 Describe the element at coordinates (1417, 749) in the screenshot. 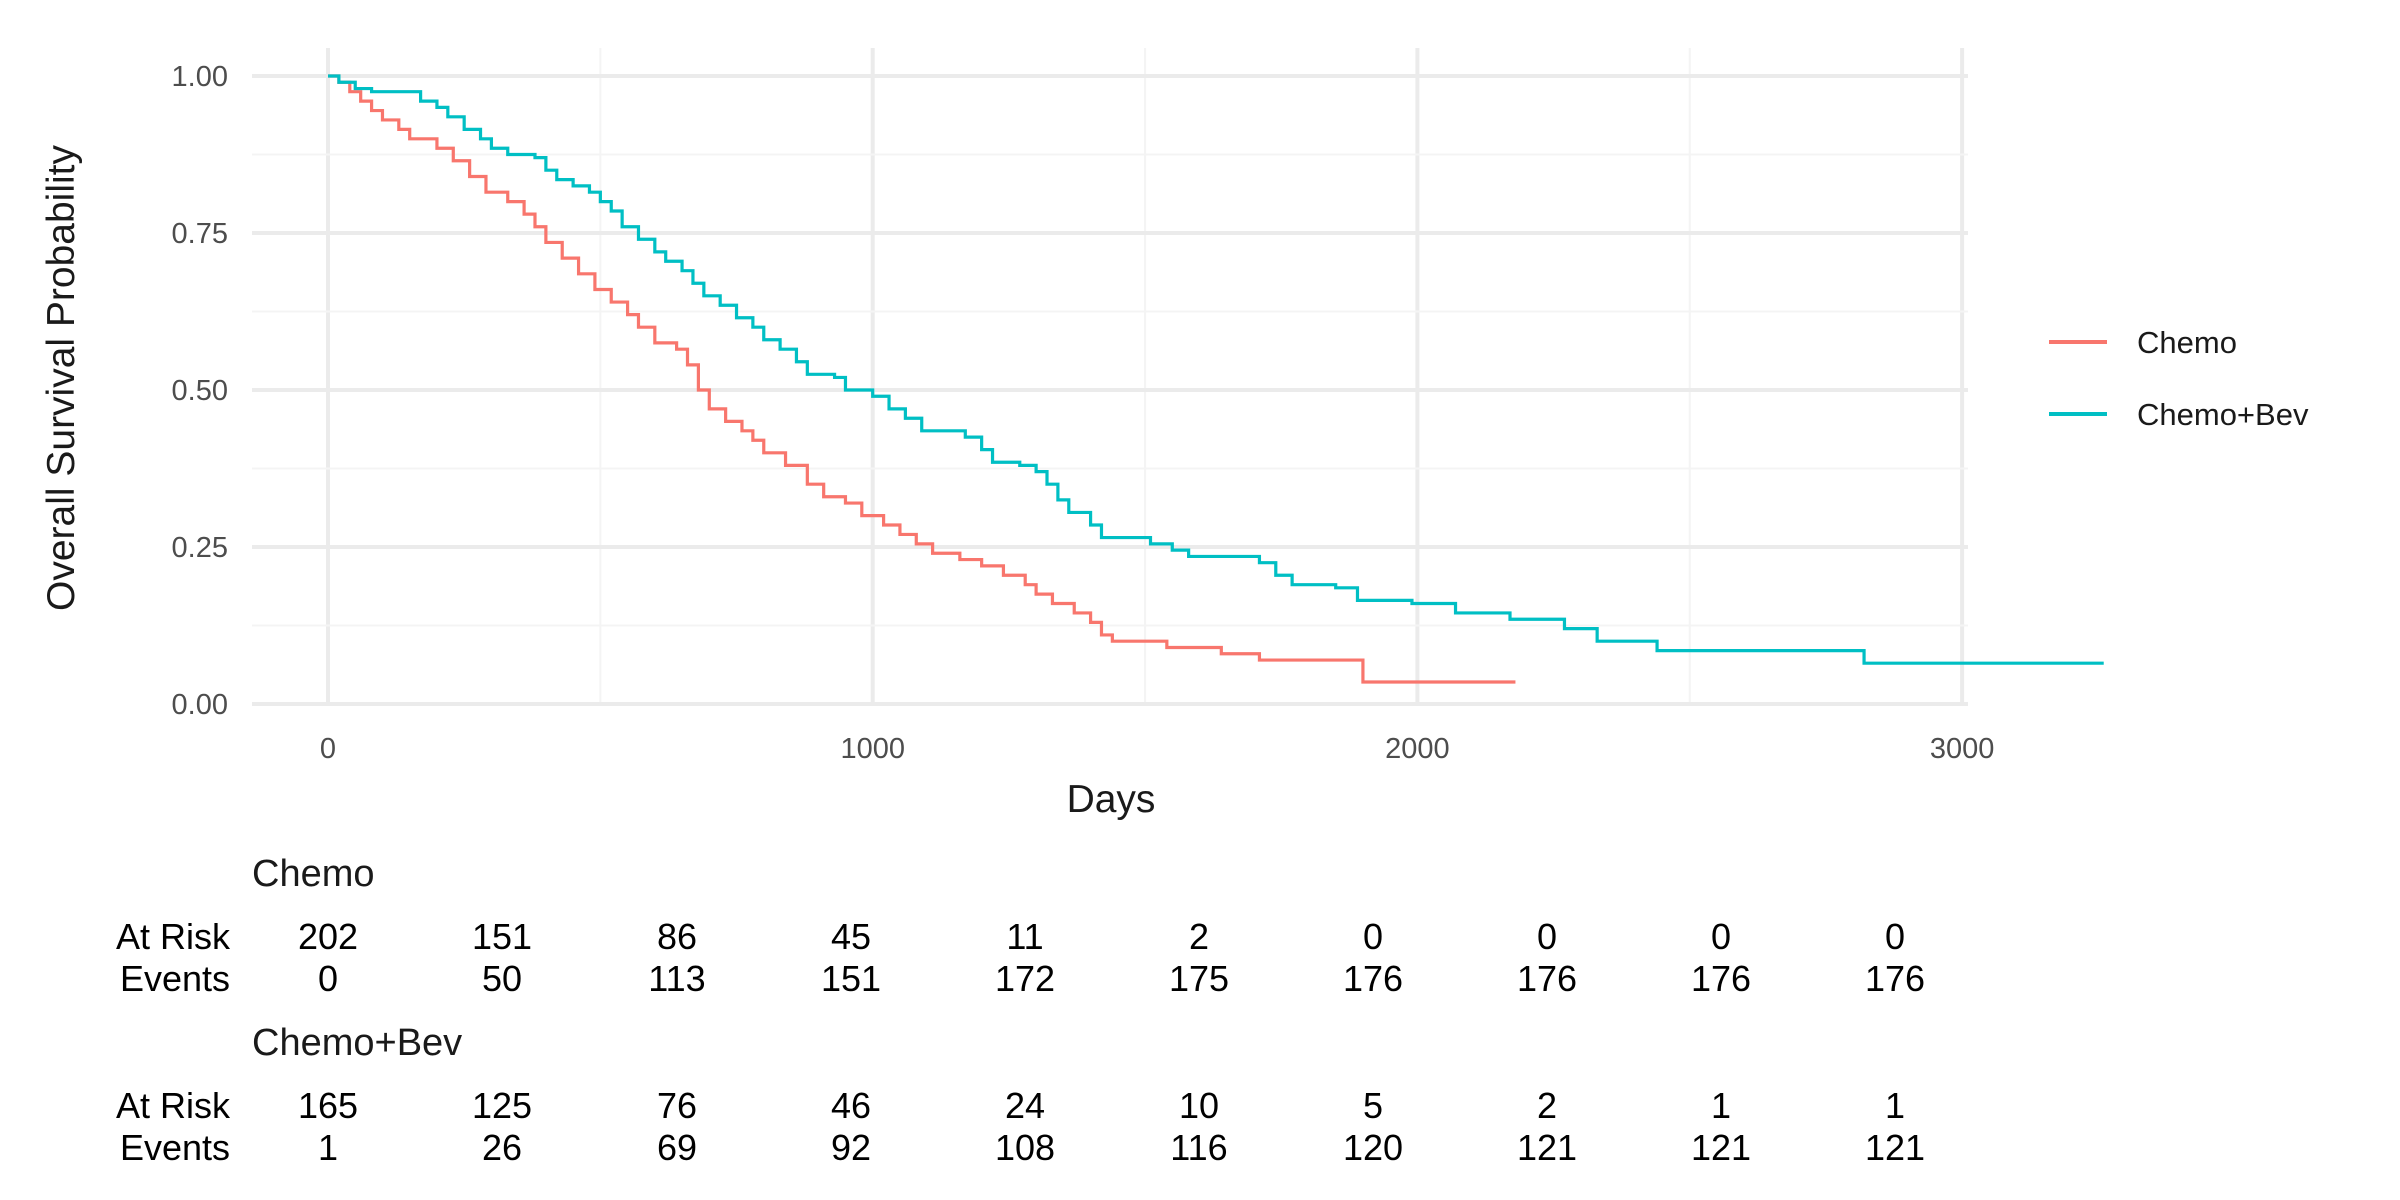

I see `x-tick-label: 2000` at that location.